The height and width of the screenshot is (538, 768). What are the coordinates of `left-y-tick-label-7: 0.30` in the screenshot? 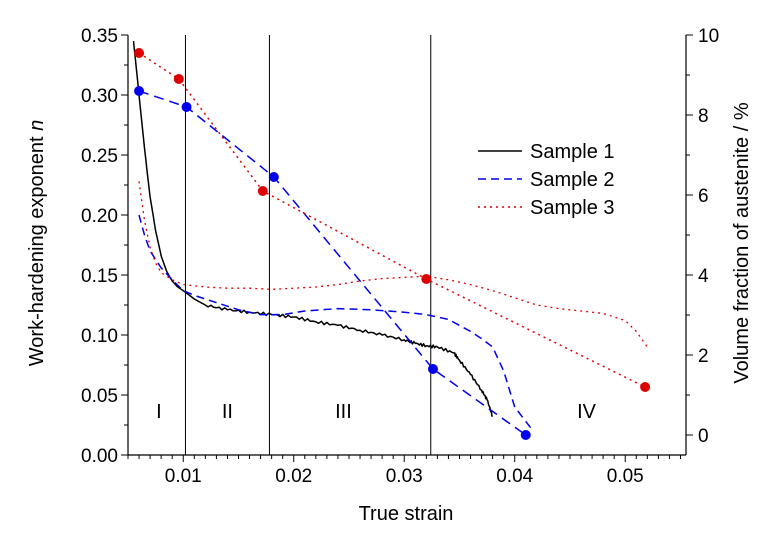 It's located at (99, 96).